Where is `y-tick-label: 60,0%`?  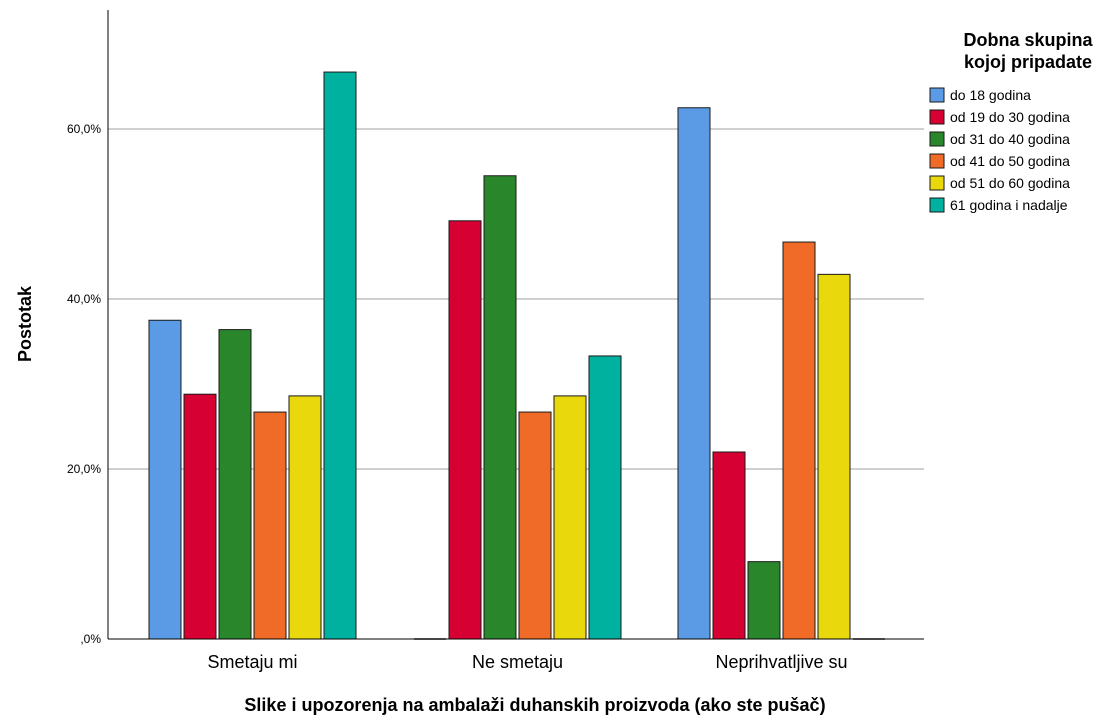
y-tick-label: 60,0% is located at coordinates (84, 129).